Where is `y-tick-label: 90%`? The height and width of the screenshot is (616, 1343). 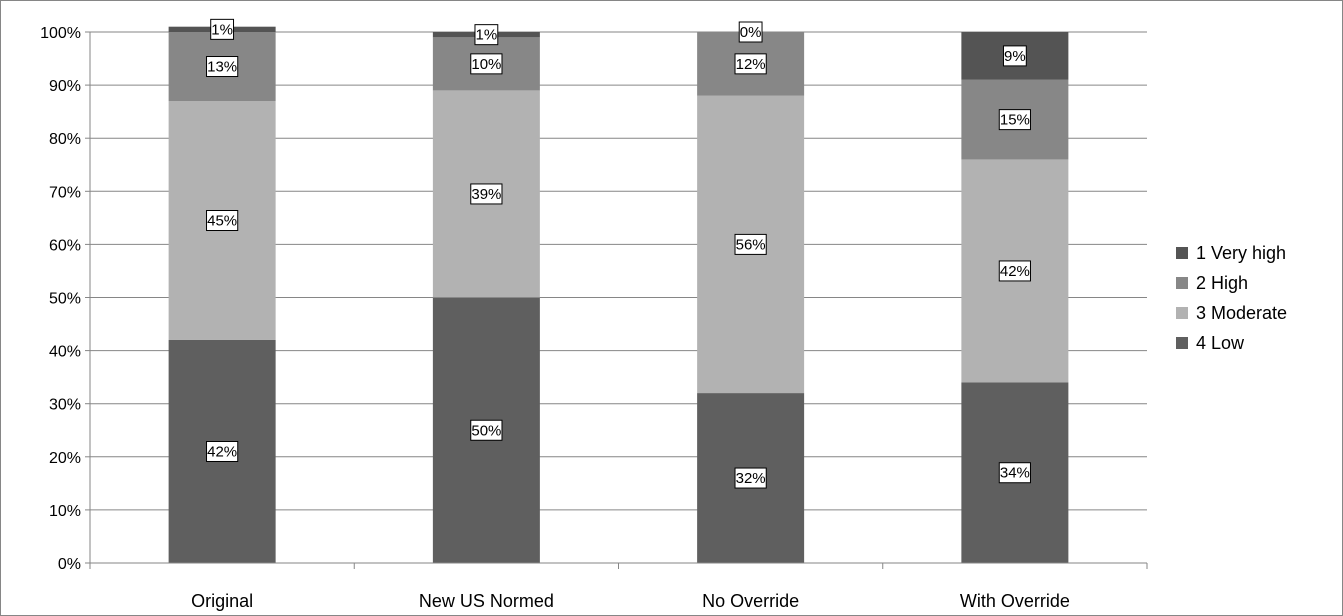
y-tick-label: 90% is located at coordinates (65, 86).